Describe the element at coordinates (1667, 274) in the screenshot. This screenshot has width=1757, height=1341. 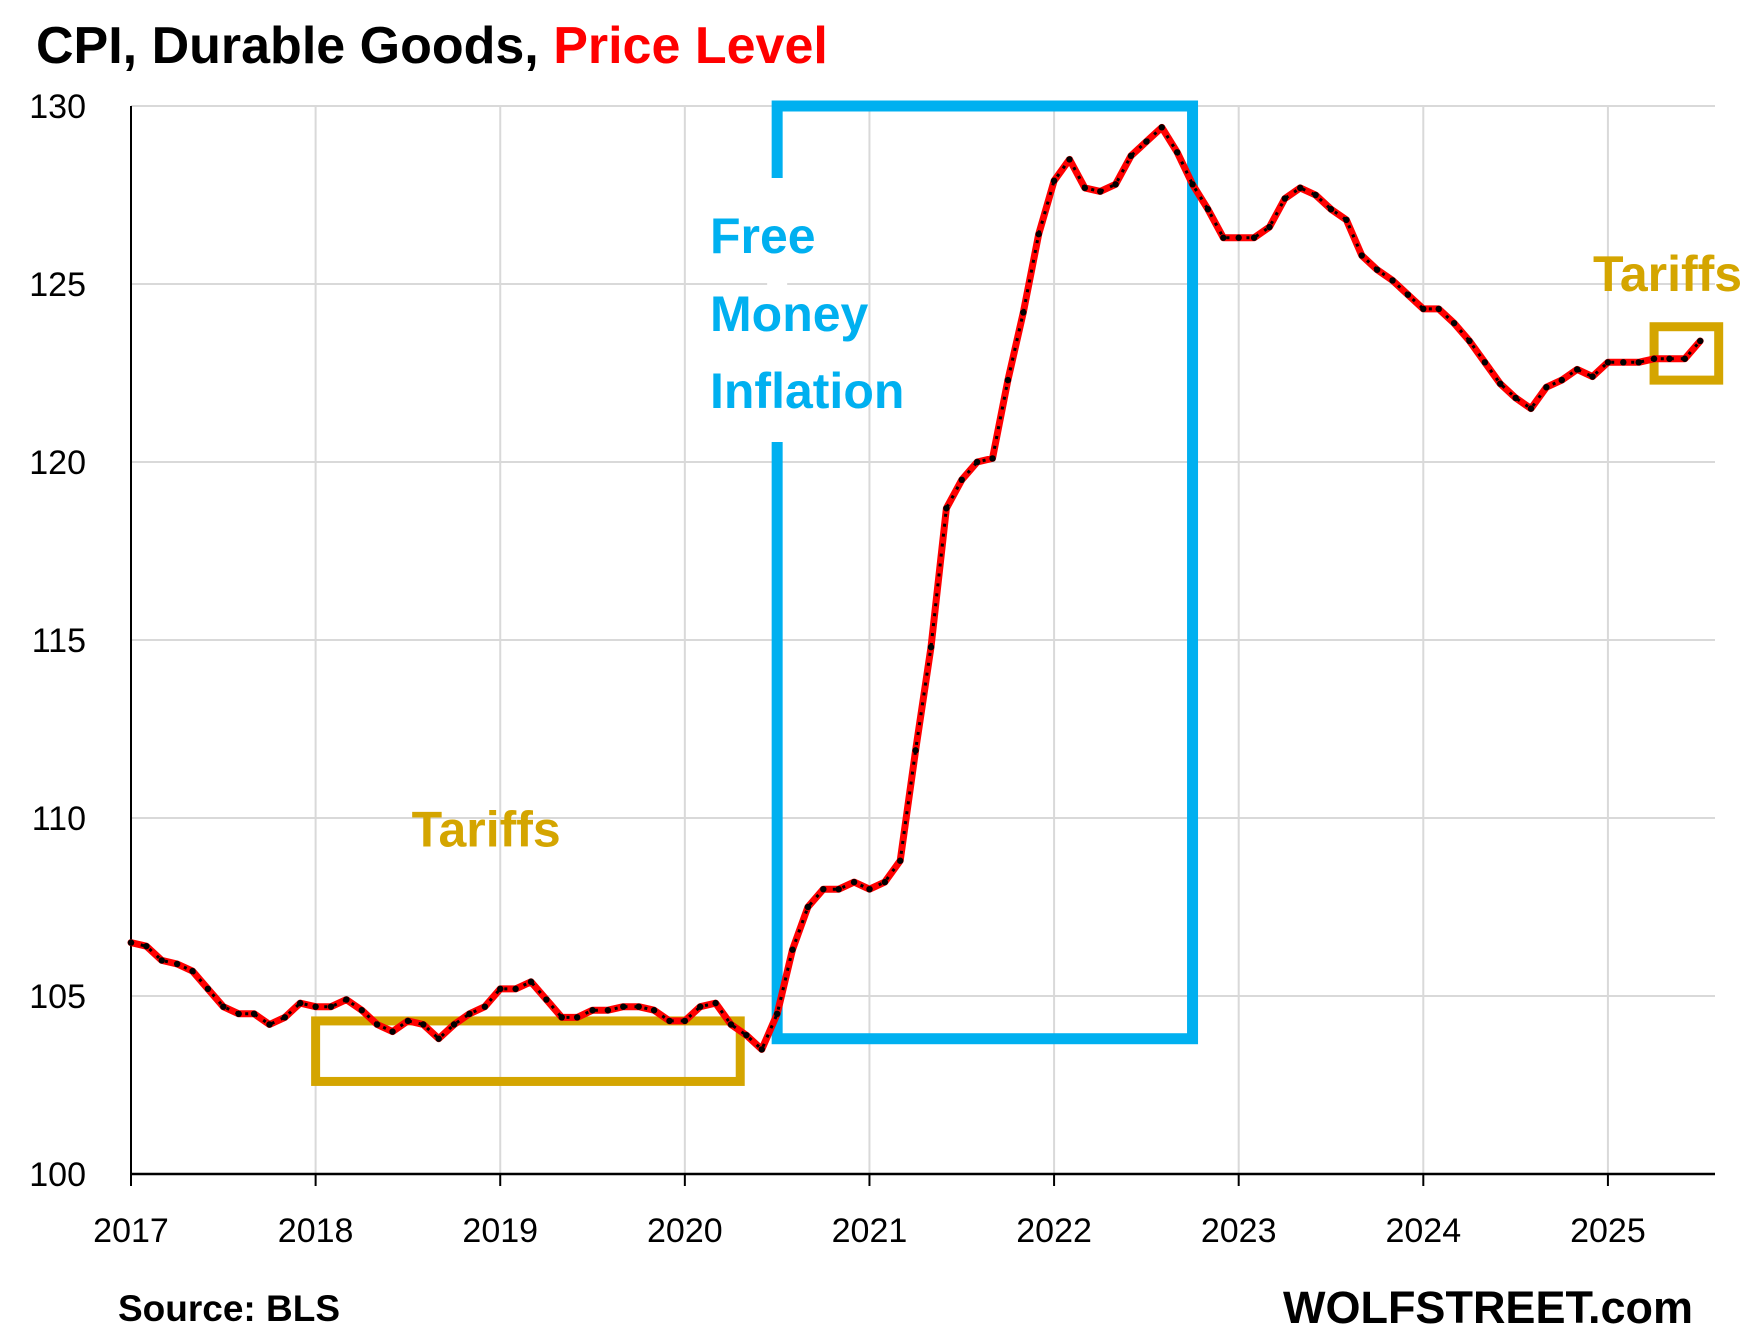
I see `tariffs-label-2025: Tariffs` at that location.